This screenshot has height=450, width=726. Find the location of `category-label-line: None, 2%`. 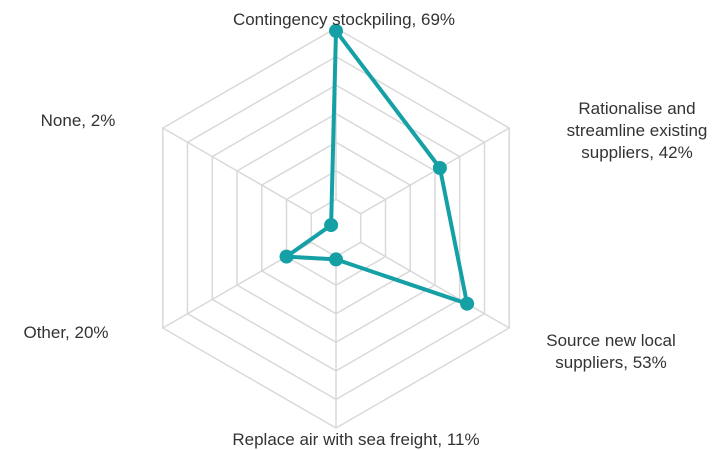

category-label-line: None, 2% is located at coordinates (78, 120).